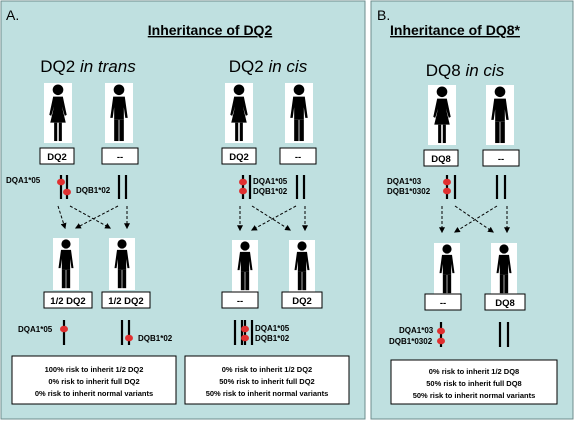 The image size is (575, 421). Describe the element at coordinates (245, 329) in the screenshot. I see `cis-child-dqa-dot` at that location.